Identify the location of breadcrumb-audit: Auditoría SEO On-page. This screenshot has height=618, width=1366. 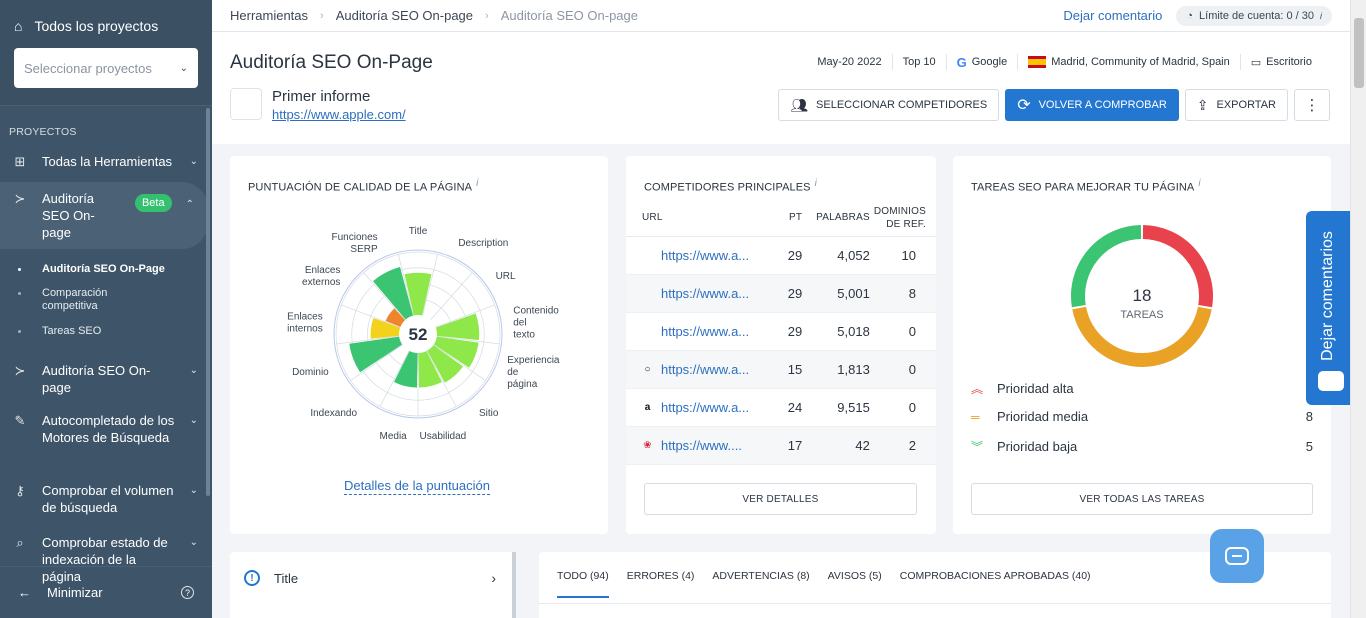
(404, 15).